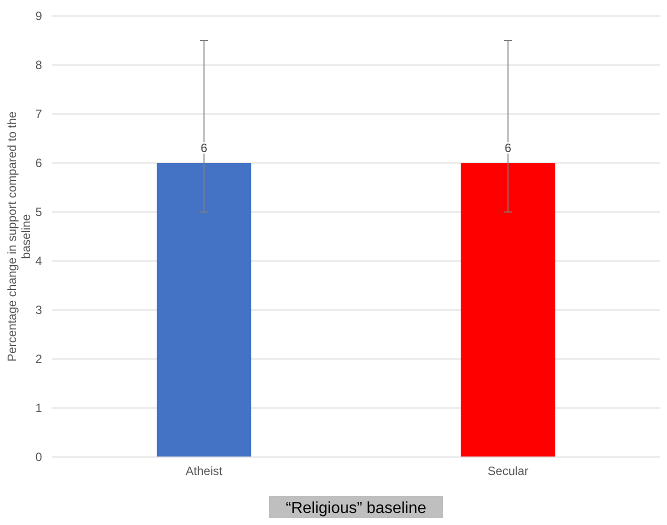  Describe the element at coordinates (19, 236) in the screenshot. I see `y-axis-title: Percentage change in support compared to the baseline` at that location.